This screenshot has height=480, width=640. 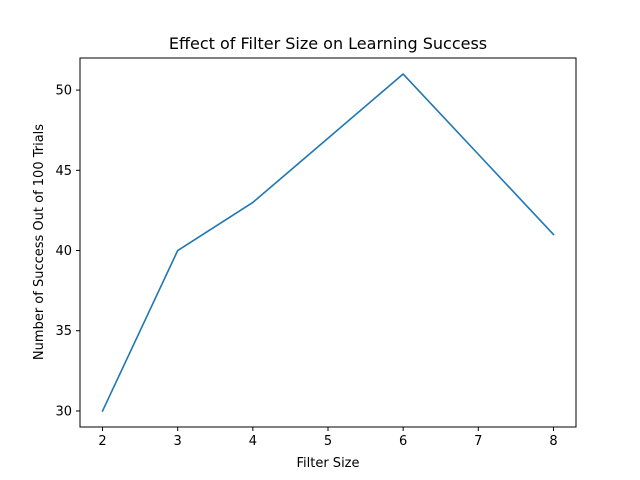 I want to click on y-tick-label: 50, so click(x=63, y=91).